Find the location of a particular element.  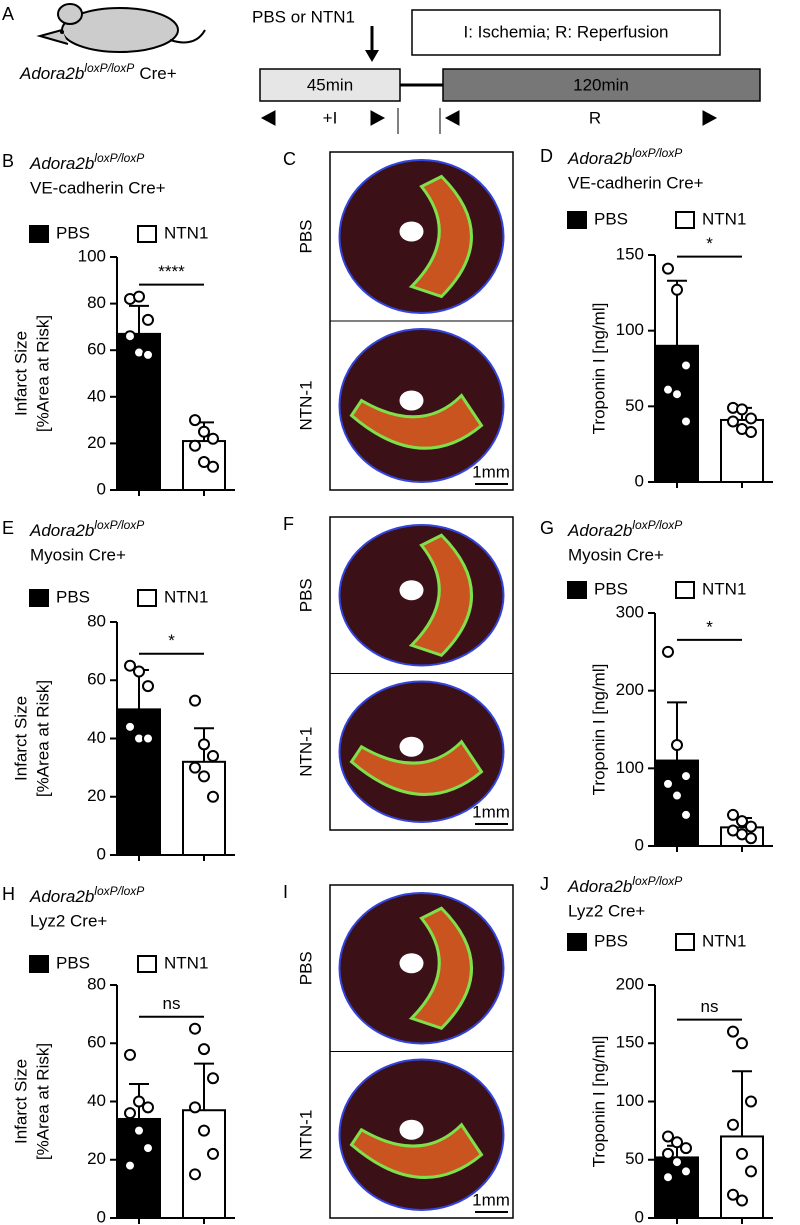

chart-subtitle: Lyz2 Cre+ is located at coordinates (68, 920).